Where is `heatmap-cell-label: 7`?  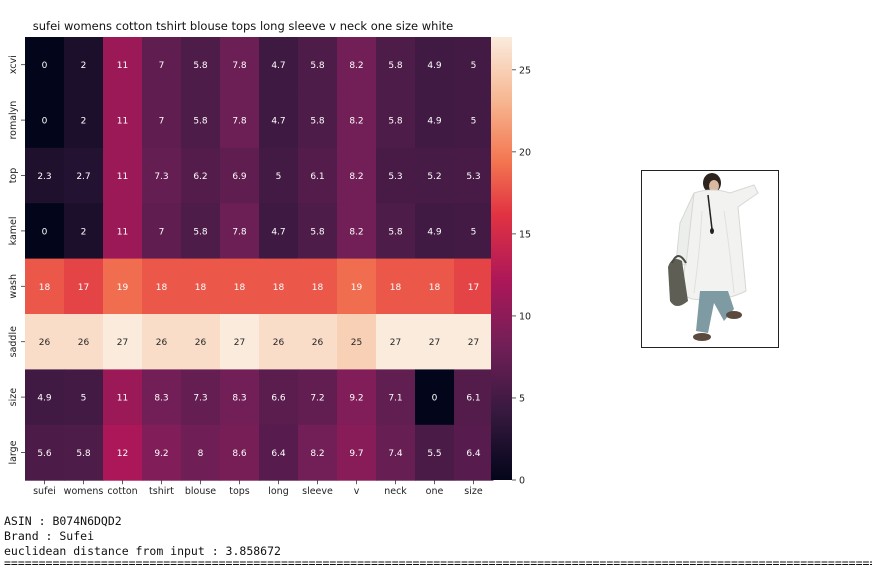
heatmap-cell-label: 7 is located at coordinates (162, 232).